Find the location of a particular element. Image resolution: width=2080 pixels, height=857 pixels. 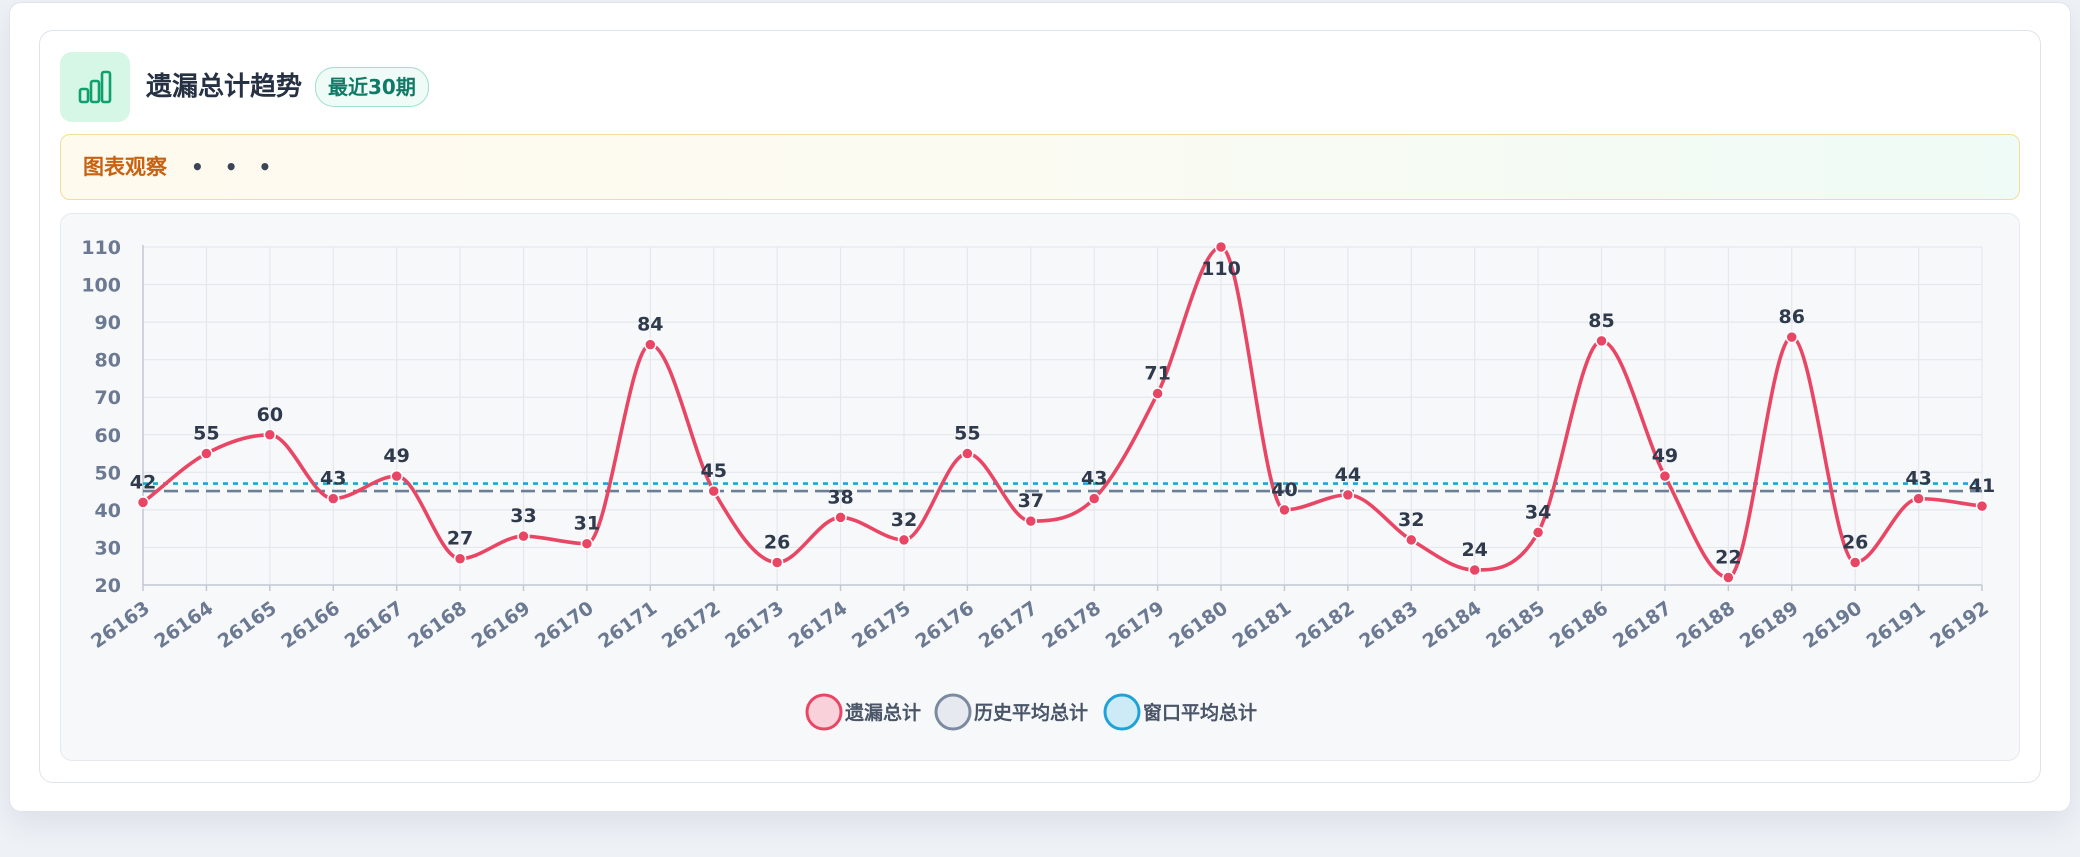

legend-item: 历史平均总计 is located at coordinates (1011, 712).